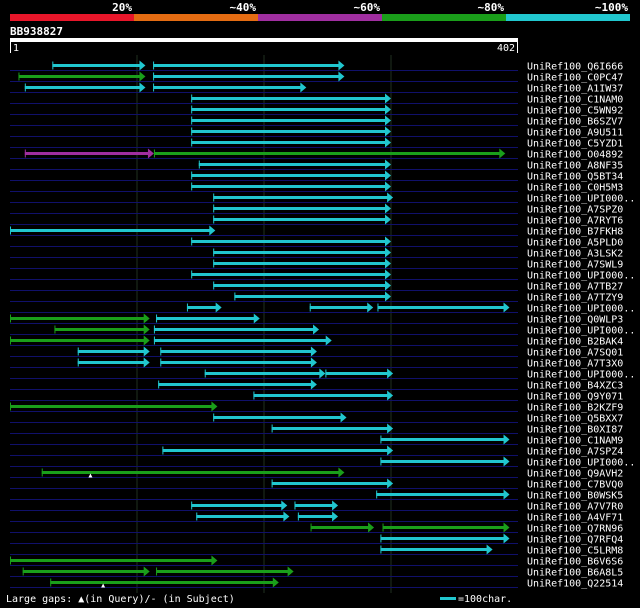 Image resolution: width=640 pixels, height=608 pixels. What do you see at coordinates (122, 7) in the screenshot?
I see `scale-label-1: 20%` at bounding box center [122, 7].